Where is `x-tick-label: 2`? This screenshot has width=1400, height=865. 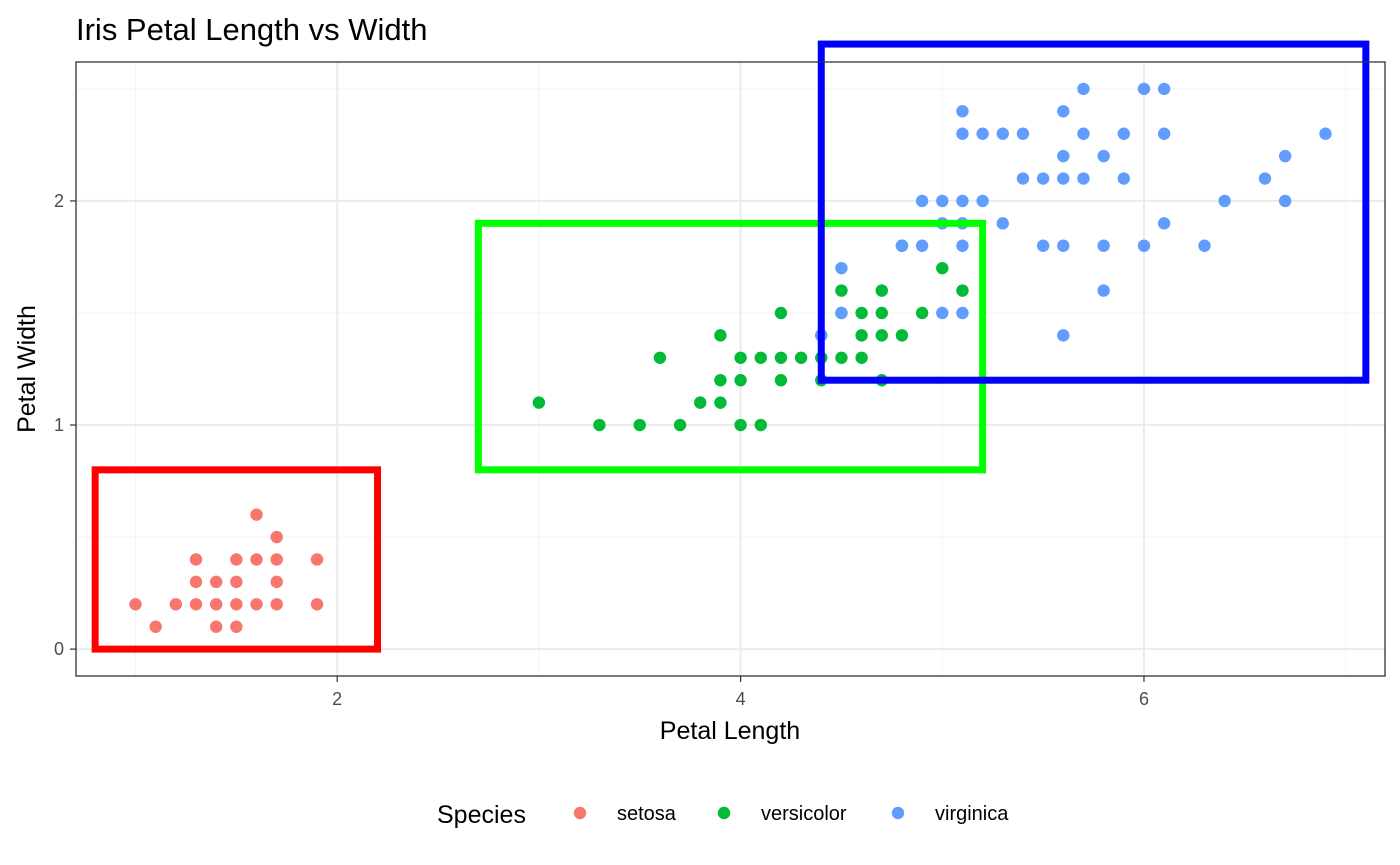
x-tick-label: 2 is located at coordinates (337, 699).